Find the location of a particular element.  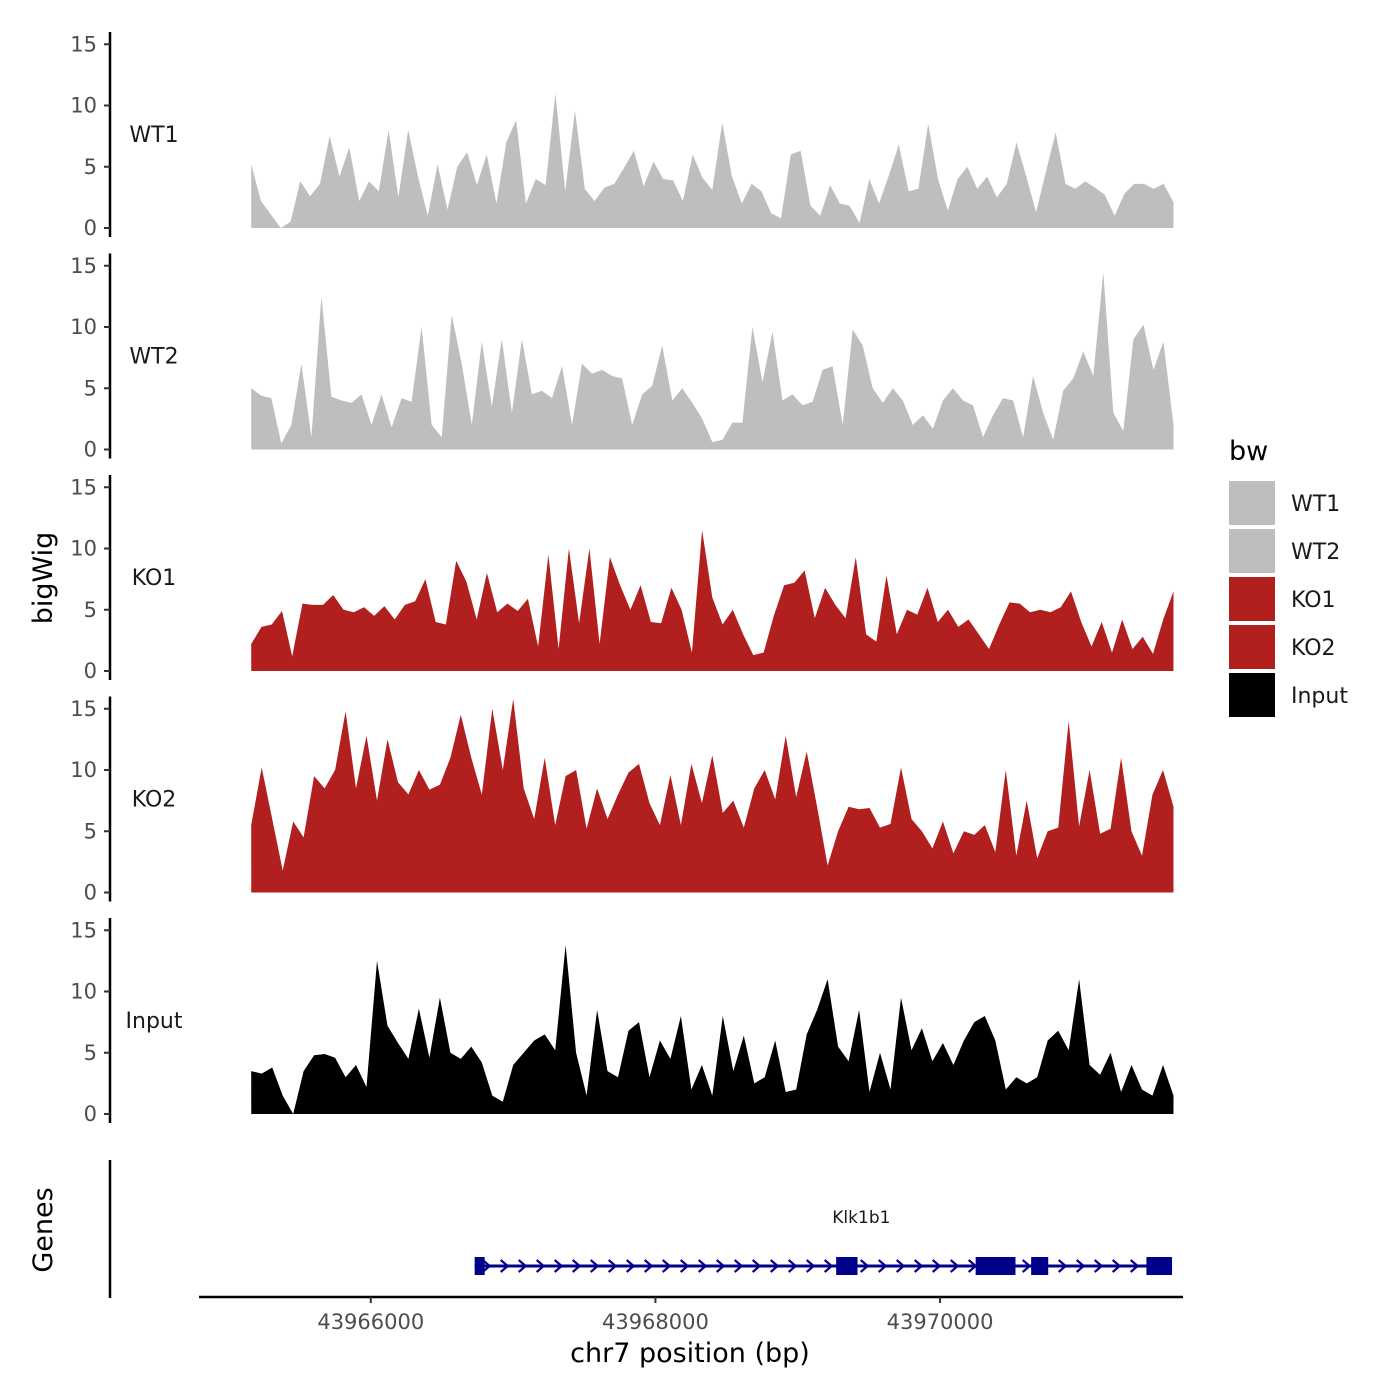

legend: bw WT1 WT2 KO1 KO2 Input is located at coordinates (1288, 576).